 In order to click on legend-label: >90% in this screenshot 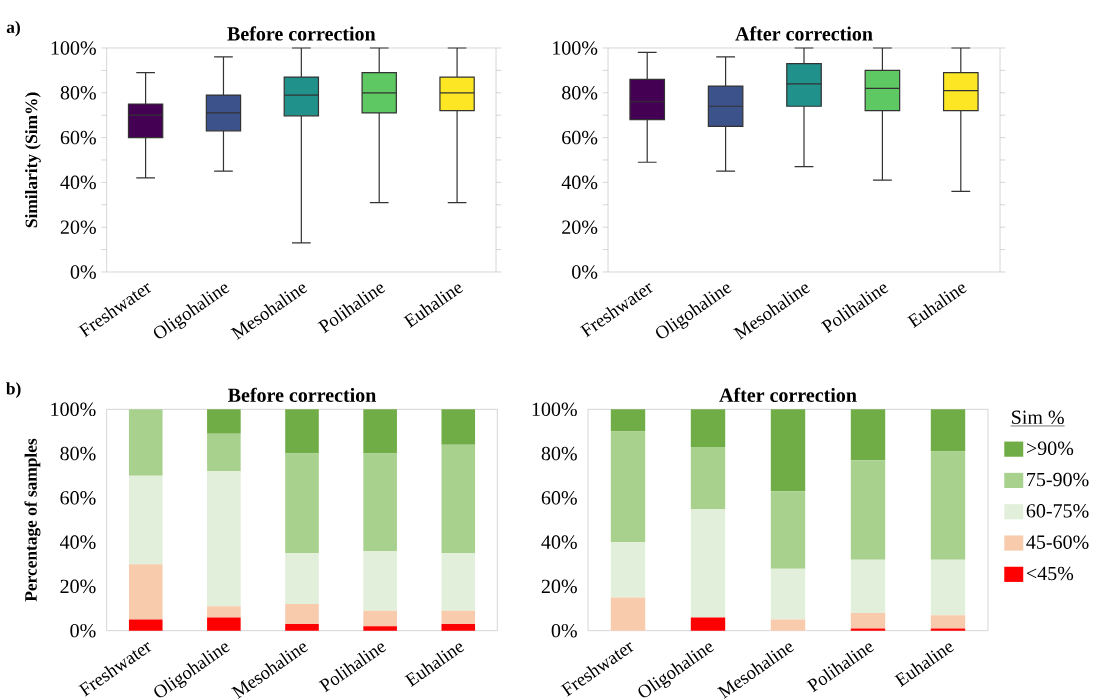, I will do `click(1050, 448)`.